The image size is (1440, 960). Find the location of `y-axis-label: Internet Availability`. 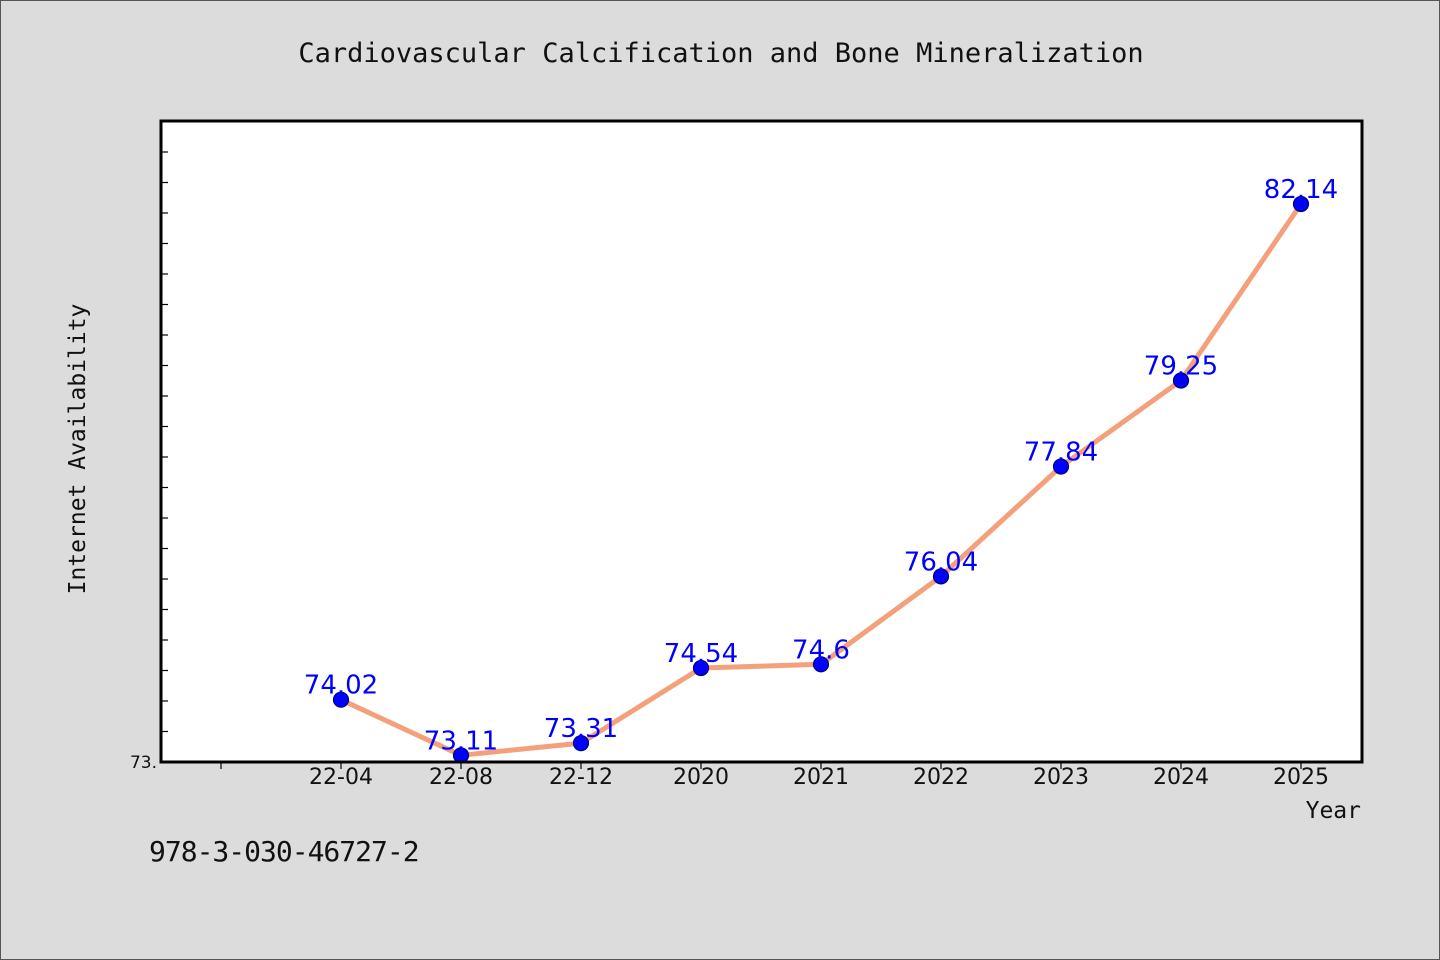

y-axis-label: Internet Availability is located at coordinates (78, 449).